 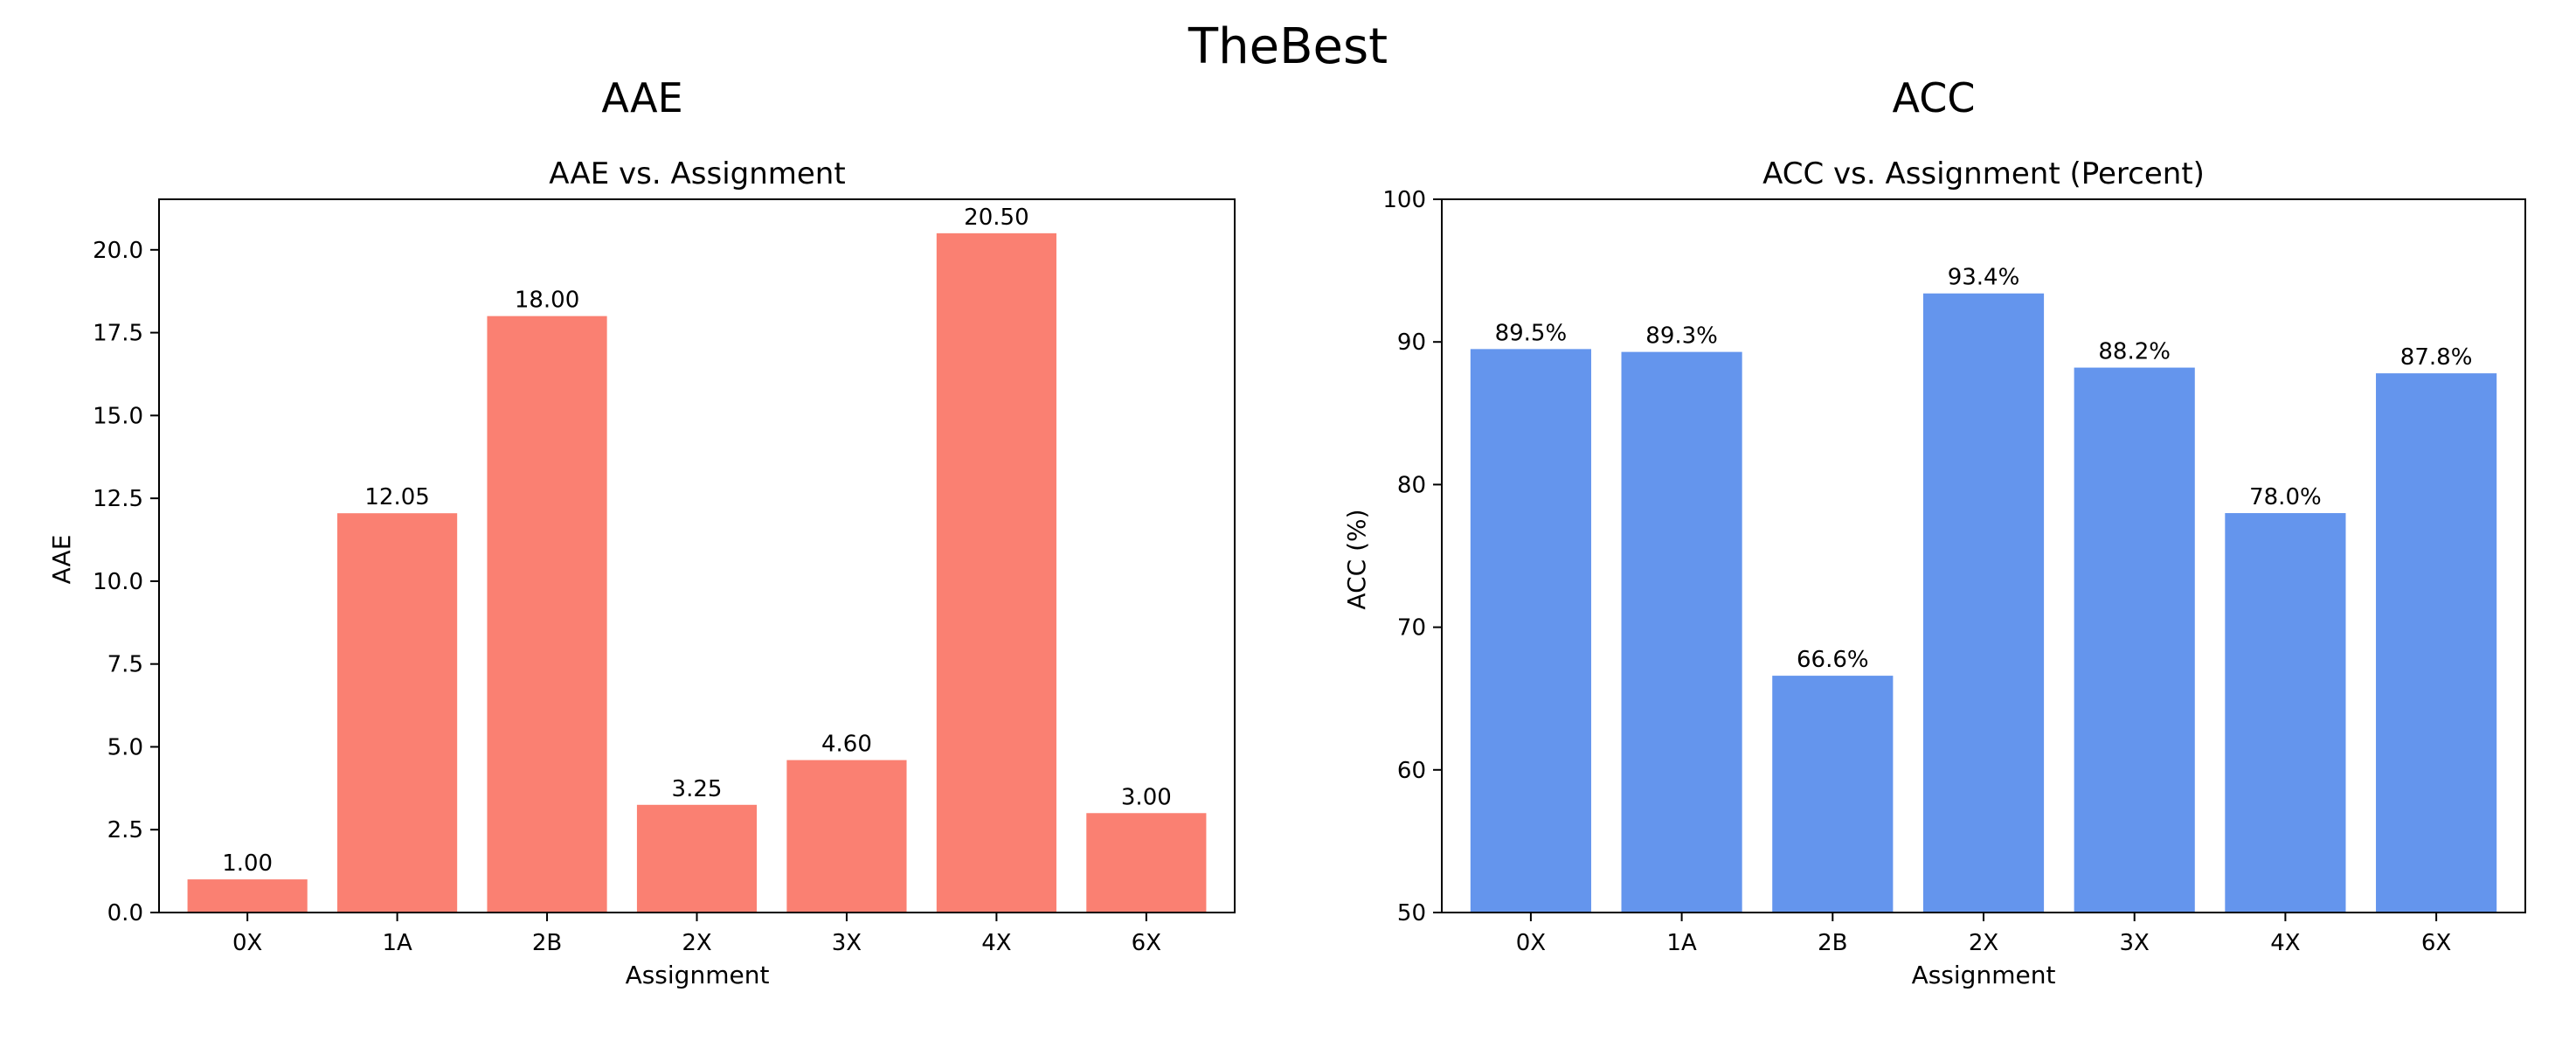 What do you see at coordinates (118, 334) in the screenshot?
I see `aae-ytick-label: 17.5` at bounding box center [118, 334].